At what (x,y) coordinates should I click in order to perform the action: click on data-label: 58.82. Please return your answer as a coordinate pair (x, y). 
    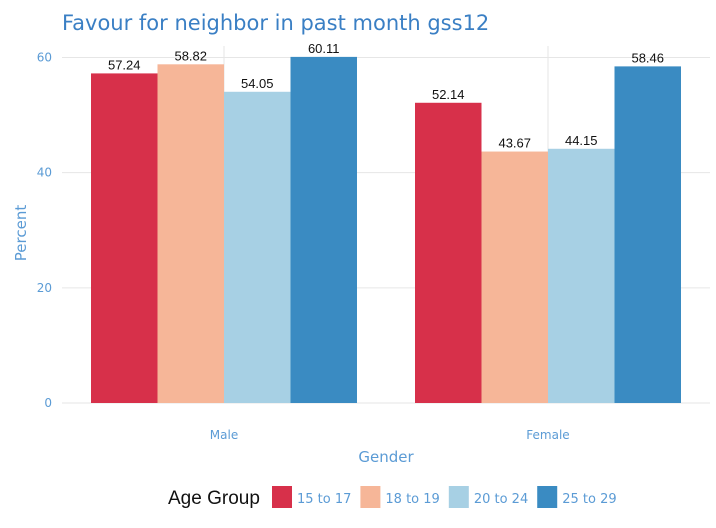
    Looking at the image, I should click on (190, 55).